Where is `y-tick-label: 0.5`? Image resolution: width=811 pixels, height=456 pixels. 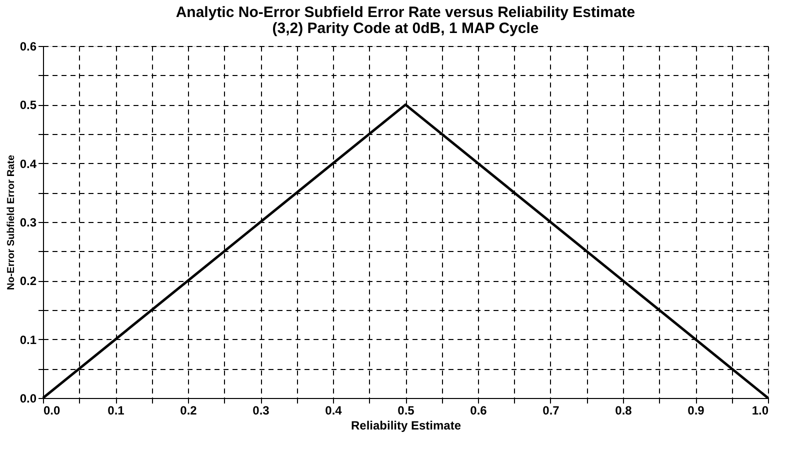
y-tick-label: 0.5 is located at coordinates (28, 105).